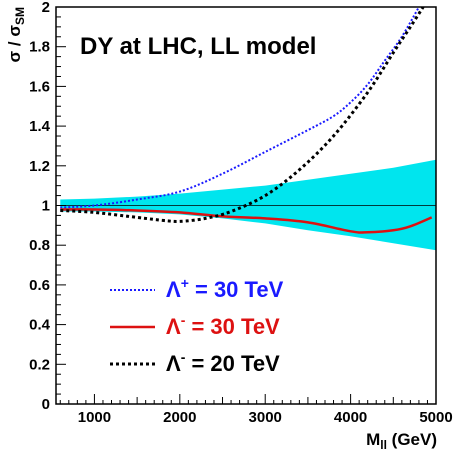 The height and width of the screenshot is (450, 457). I want to click on y-tick-label: 1.6, so click(39, 86).